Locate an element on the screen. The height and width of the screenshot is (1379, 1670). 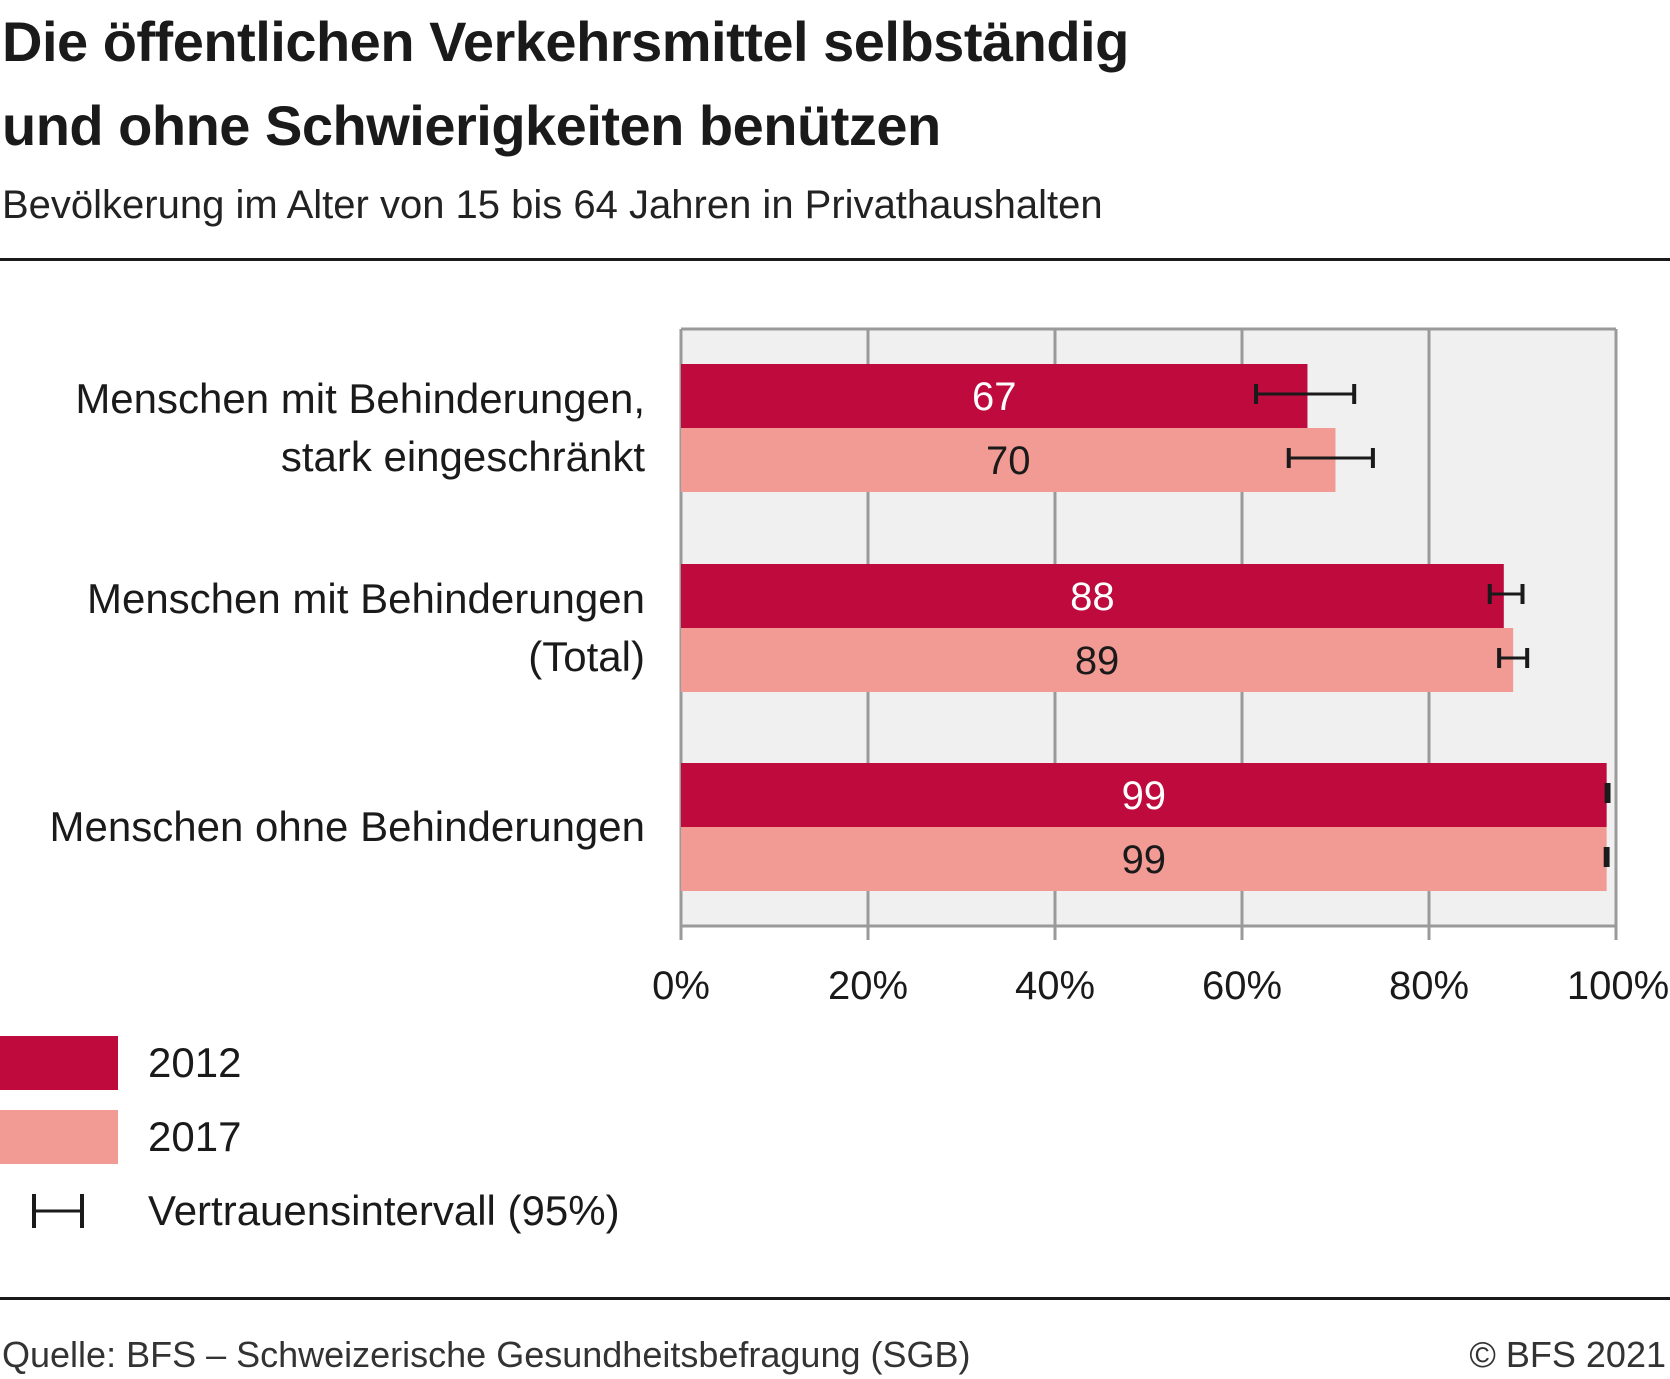
category-label: Menschen mit Behinderungen is located at coordinates (366, 598).